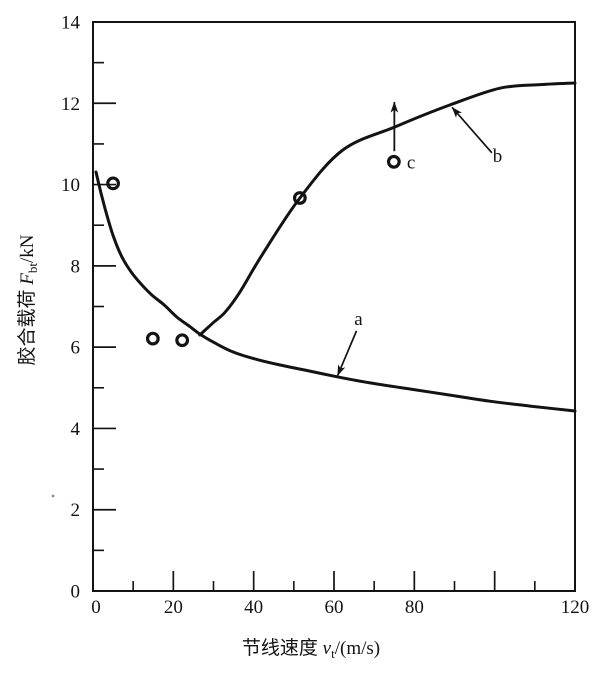 Image resolution: width=600 pixels, height=679 pixels. What do you see at coordinates (76, 348) in the screenshot?
I see `y-tick-label: 6` at bounding box center [76, 348].